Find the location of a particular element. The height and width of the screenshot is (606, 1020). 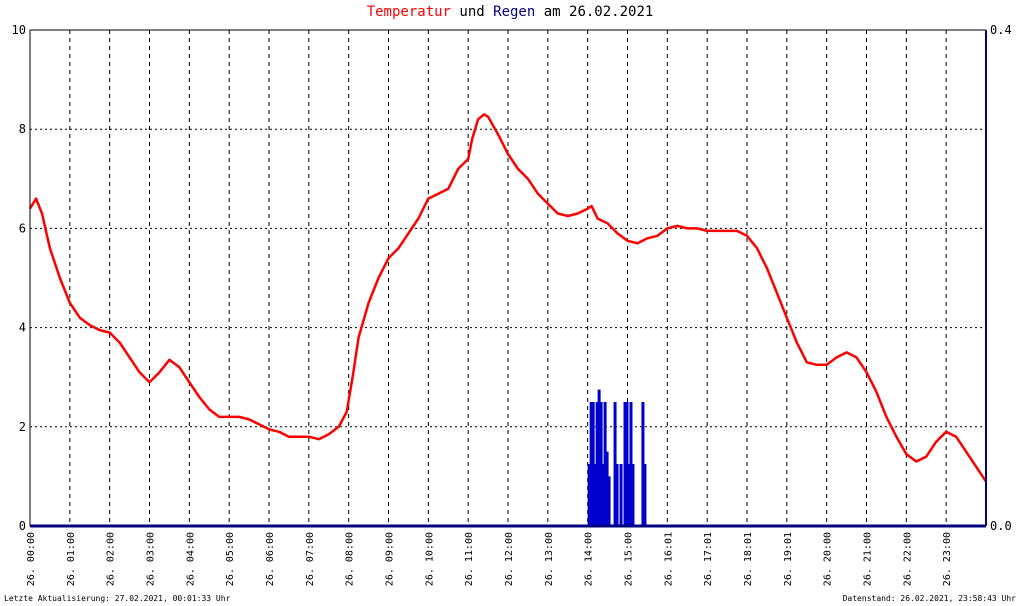

x-tick-label: 26. 18:01 is located at coordinates (748, 559).